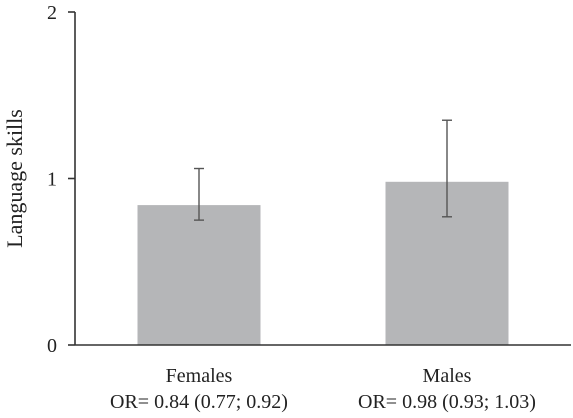 The height and width of the screenshot is (418, 573). Describe the element at coordinates (447, 402) in the screenshot. I see `category-sublabel-males: OR= 0.98 (0.93; 1.03)` at that location.